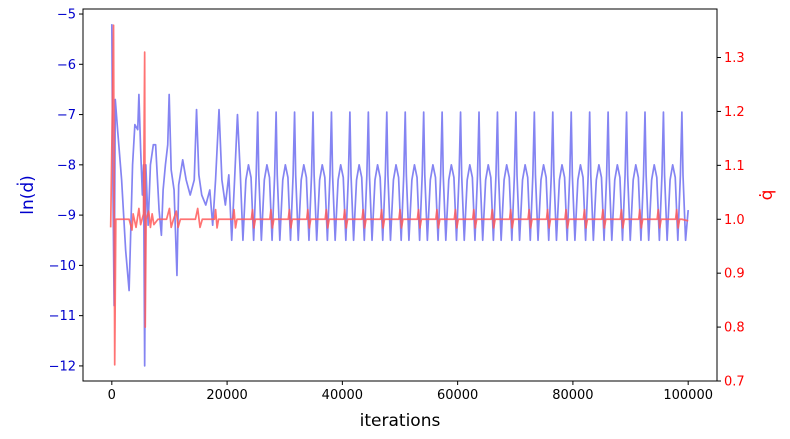  I want to click on left-y-tick-label: −12, so click(62, 366).